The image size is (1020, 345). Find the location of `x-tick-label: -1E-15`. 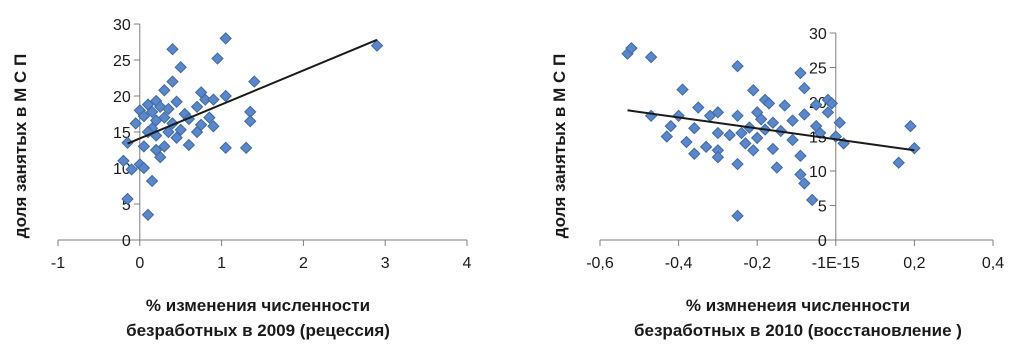

x-tick-label: -1E-15 is located at coordinates (836, 263).